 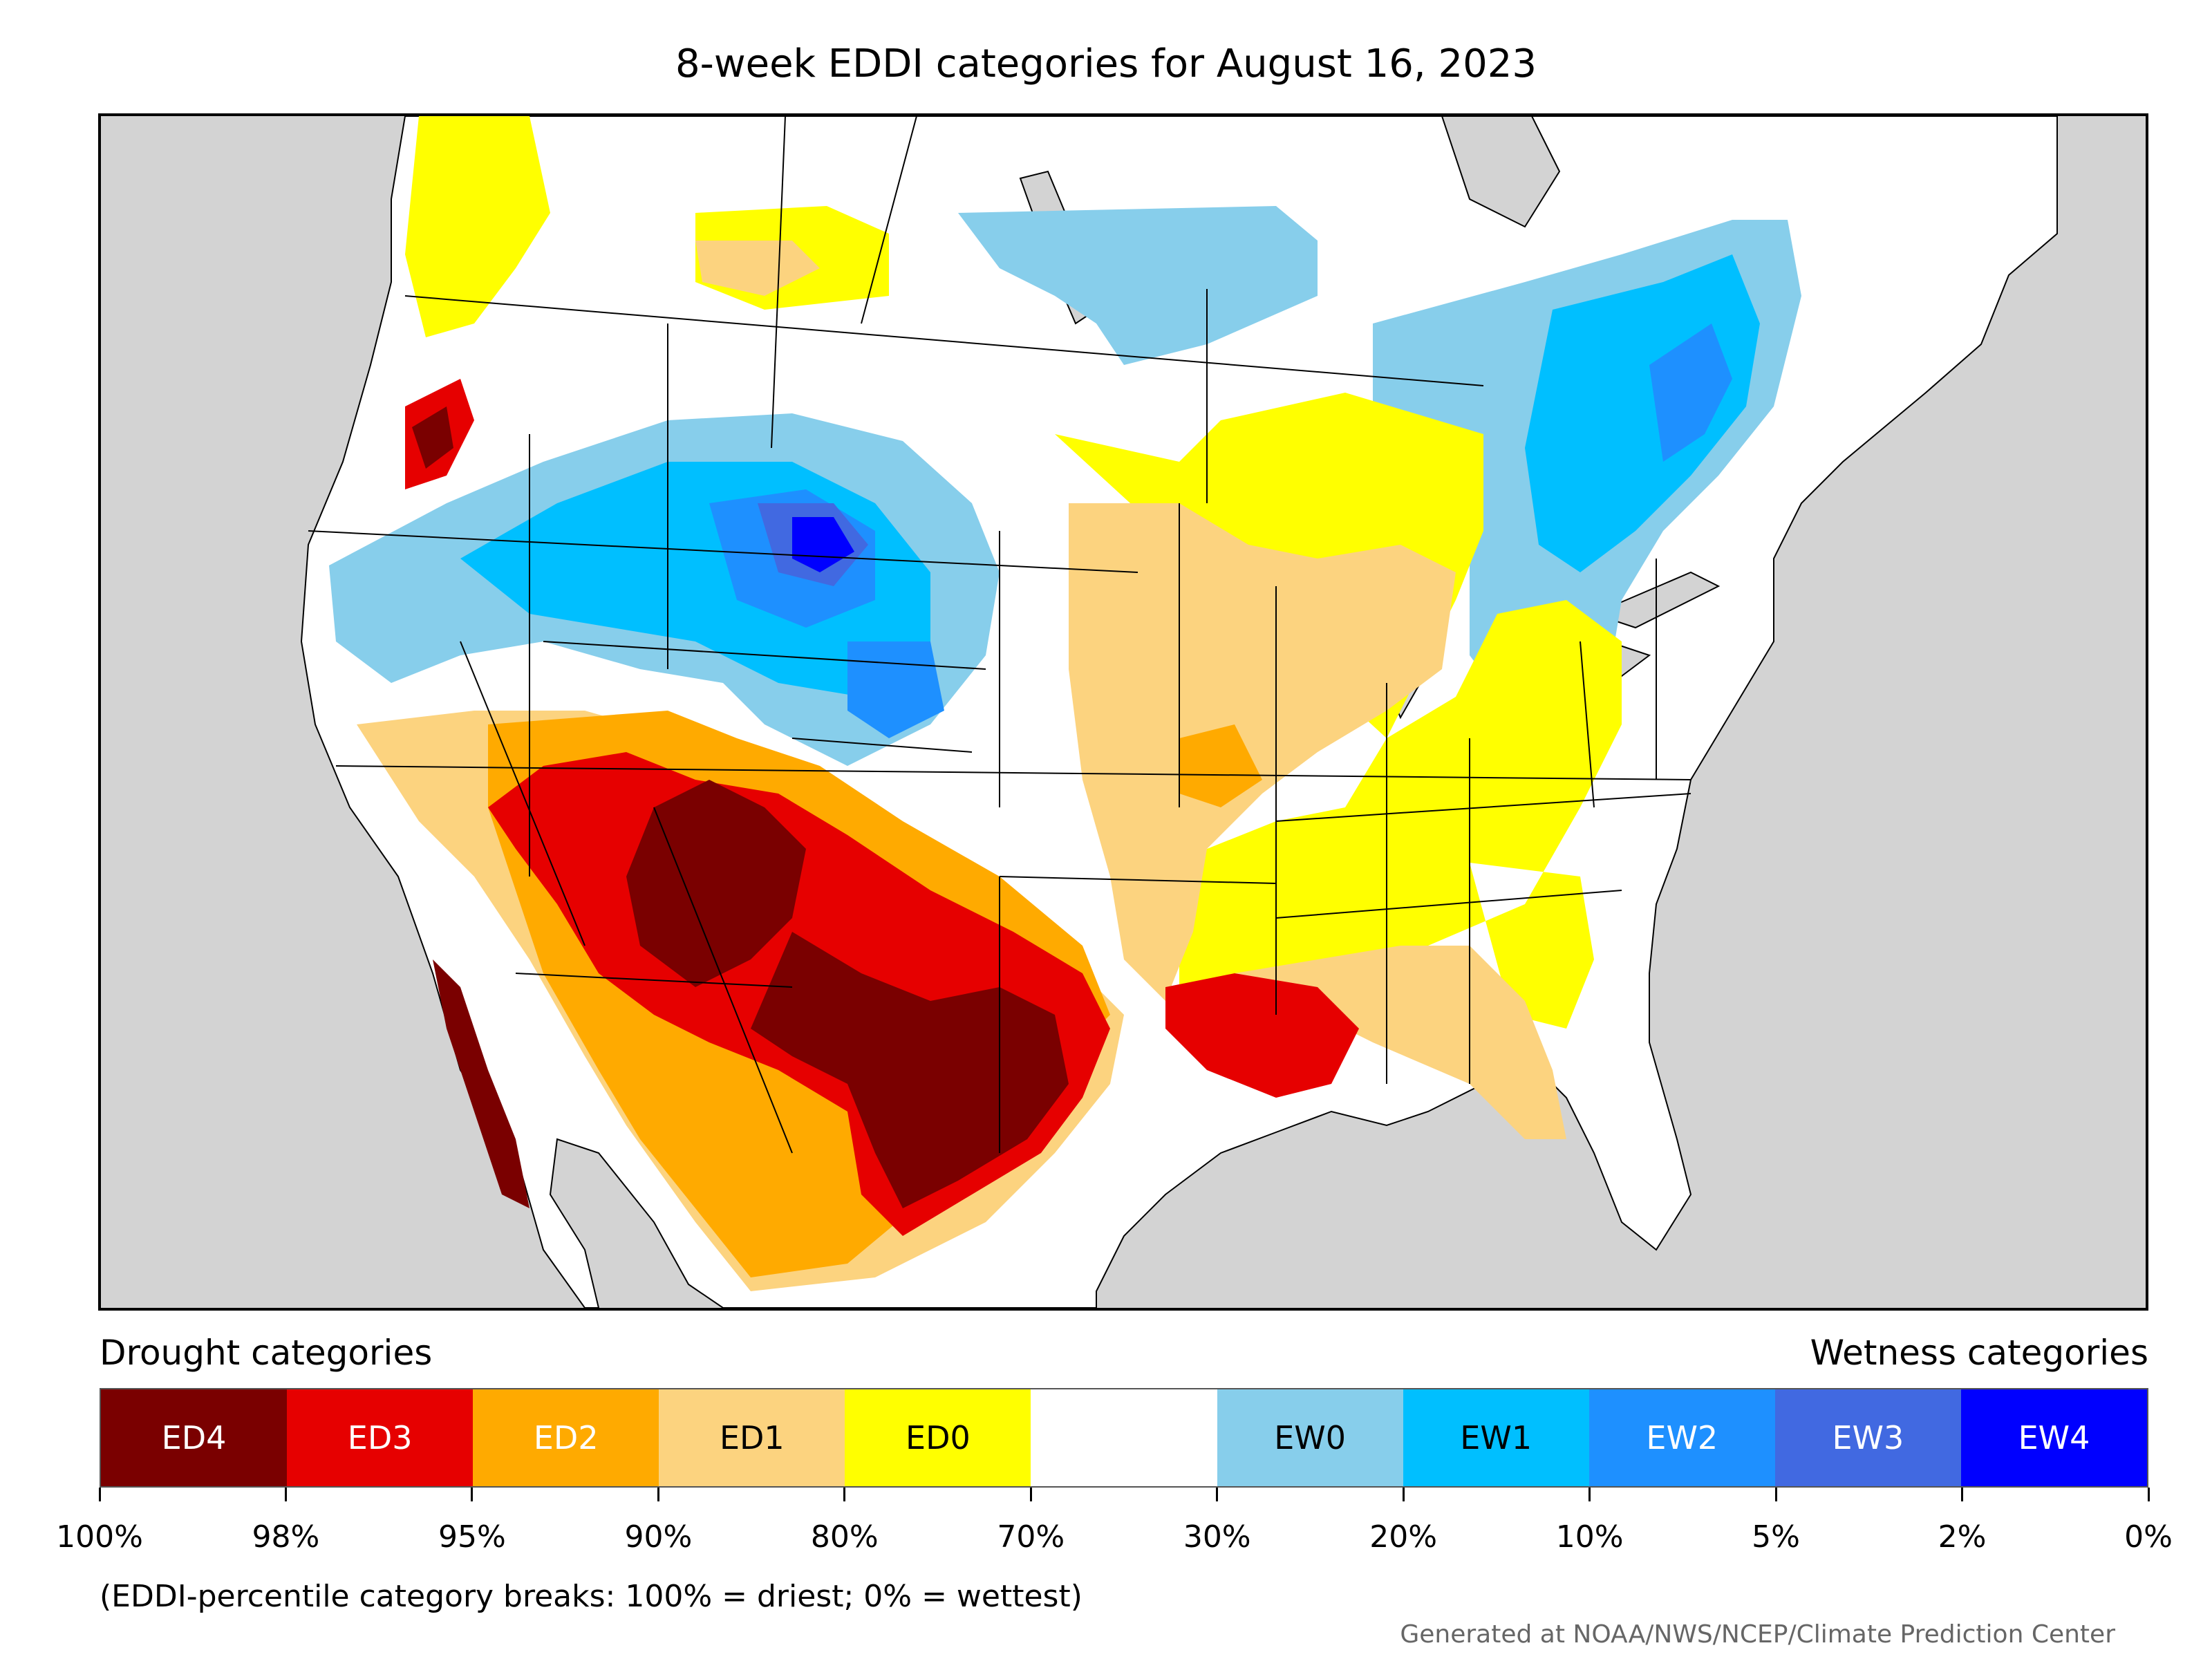 What do you see at coordinates (1310, 1437) in the screenshot?
I see `legend-swatch-ew0: EW0` at bounding box center [1310, 1437].